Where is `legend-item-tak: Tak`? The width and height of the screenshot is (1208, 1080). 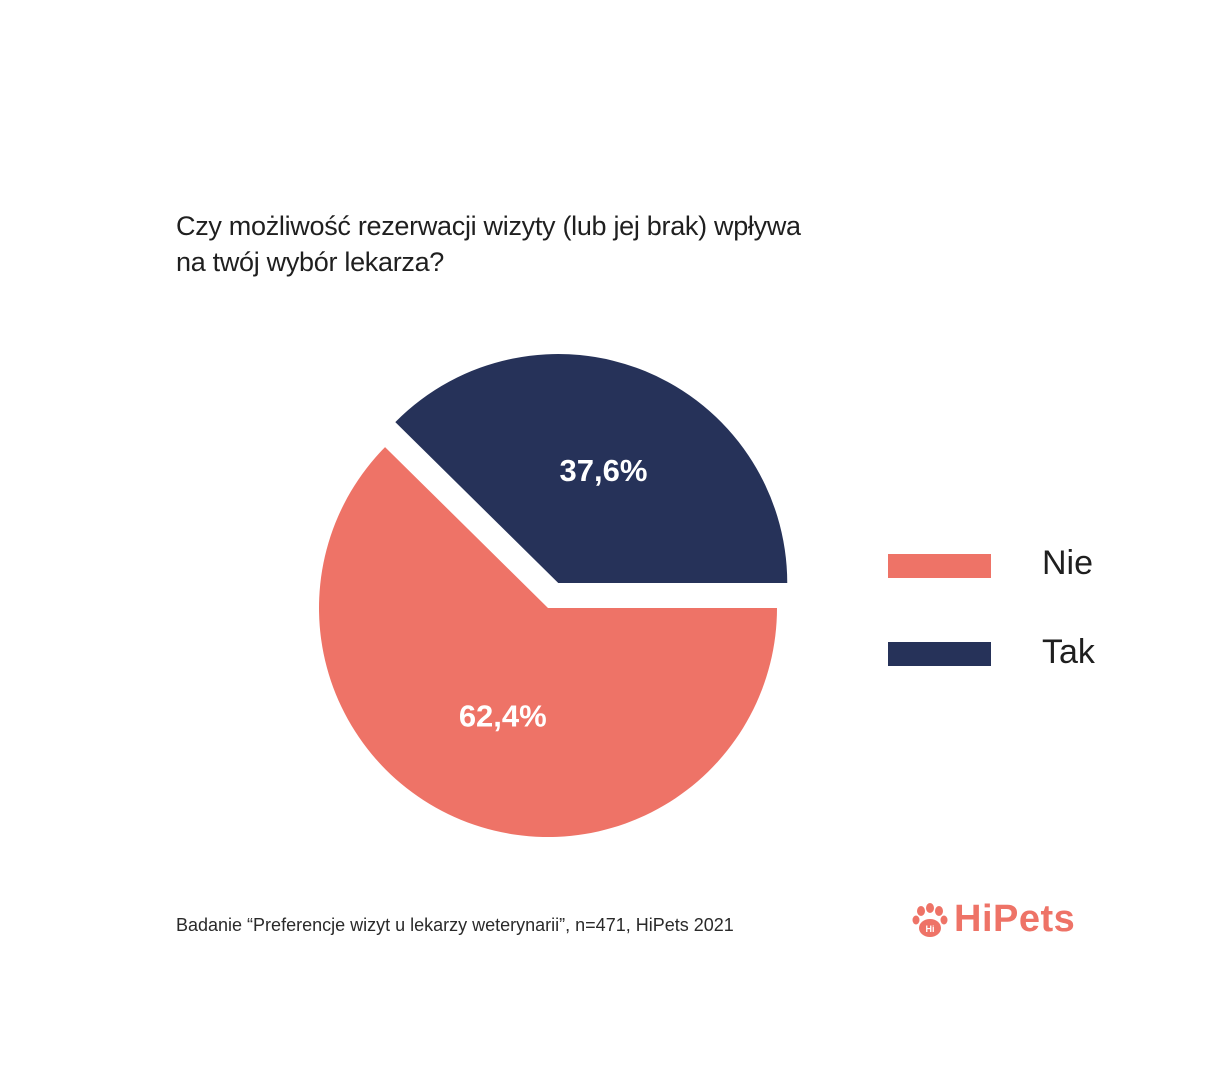
legend-item-tak: Tak is located at coordinates (1013, 655).